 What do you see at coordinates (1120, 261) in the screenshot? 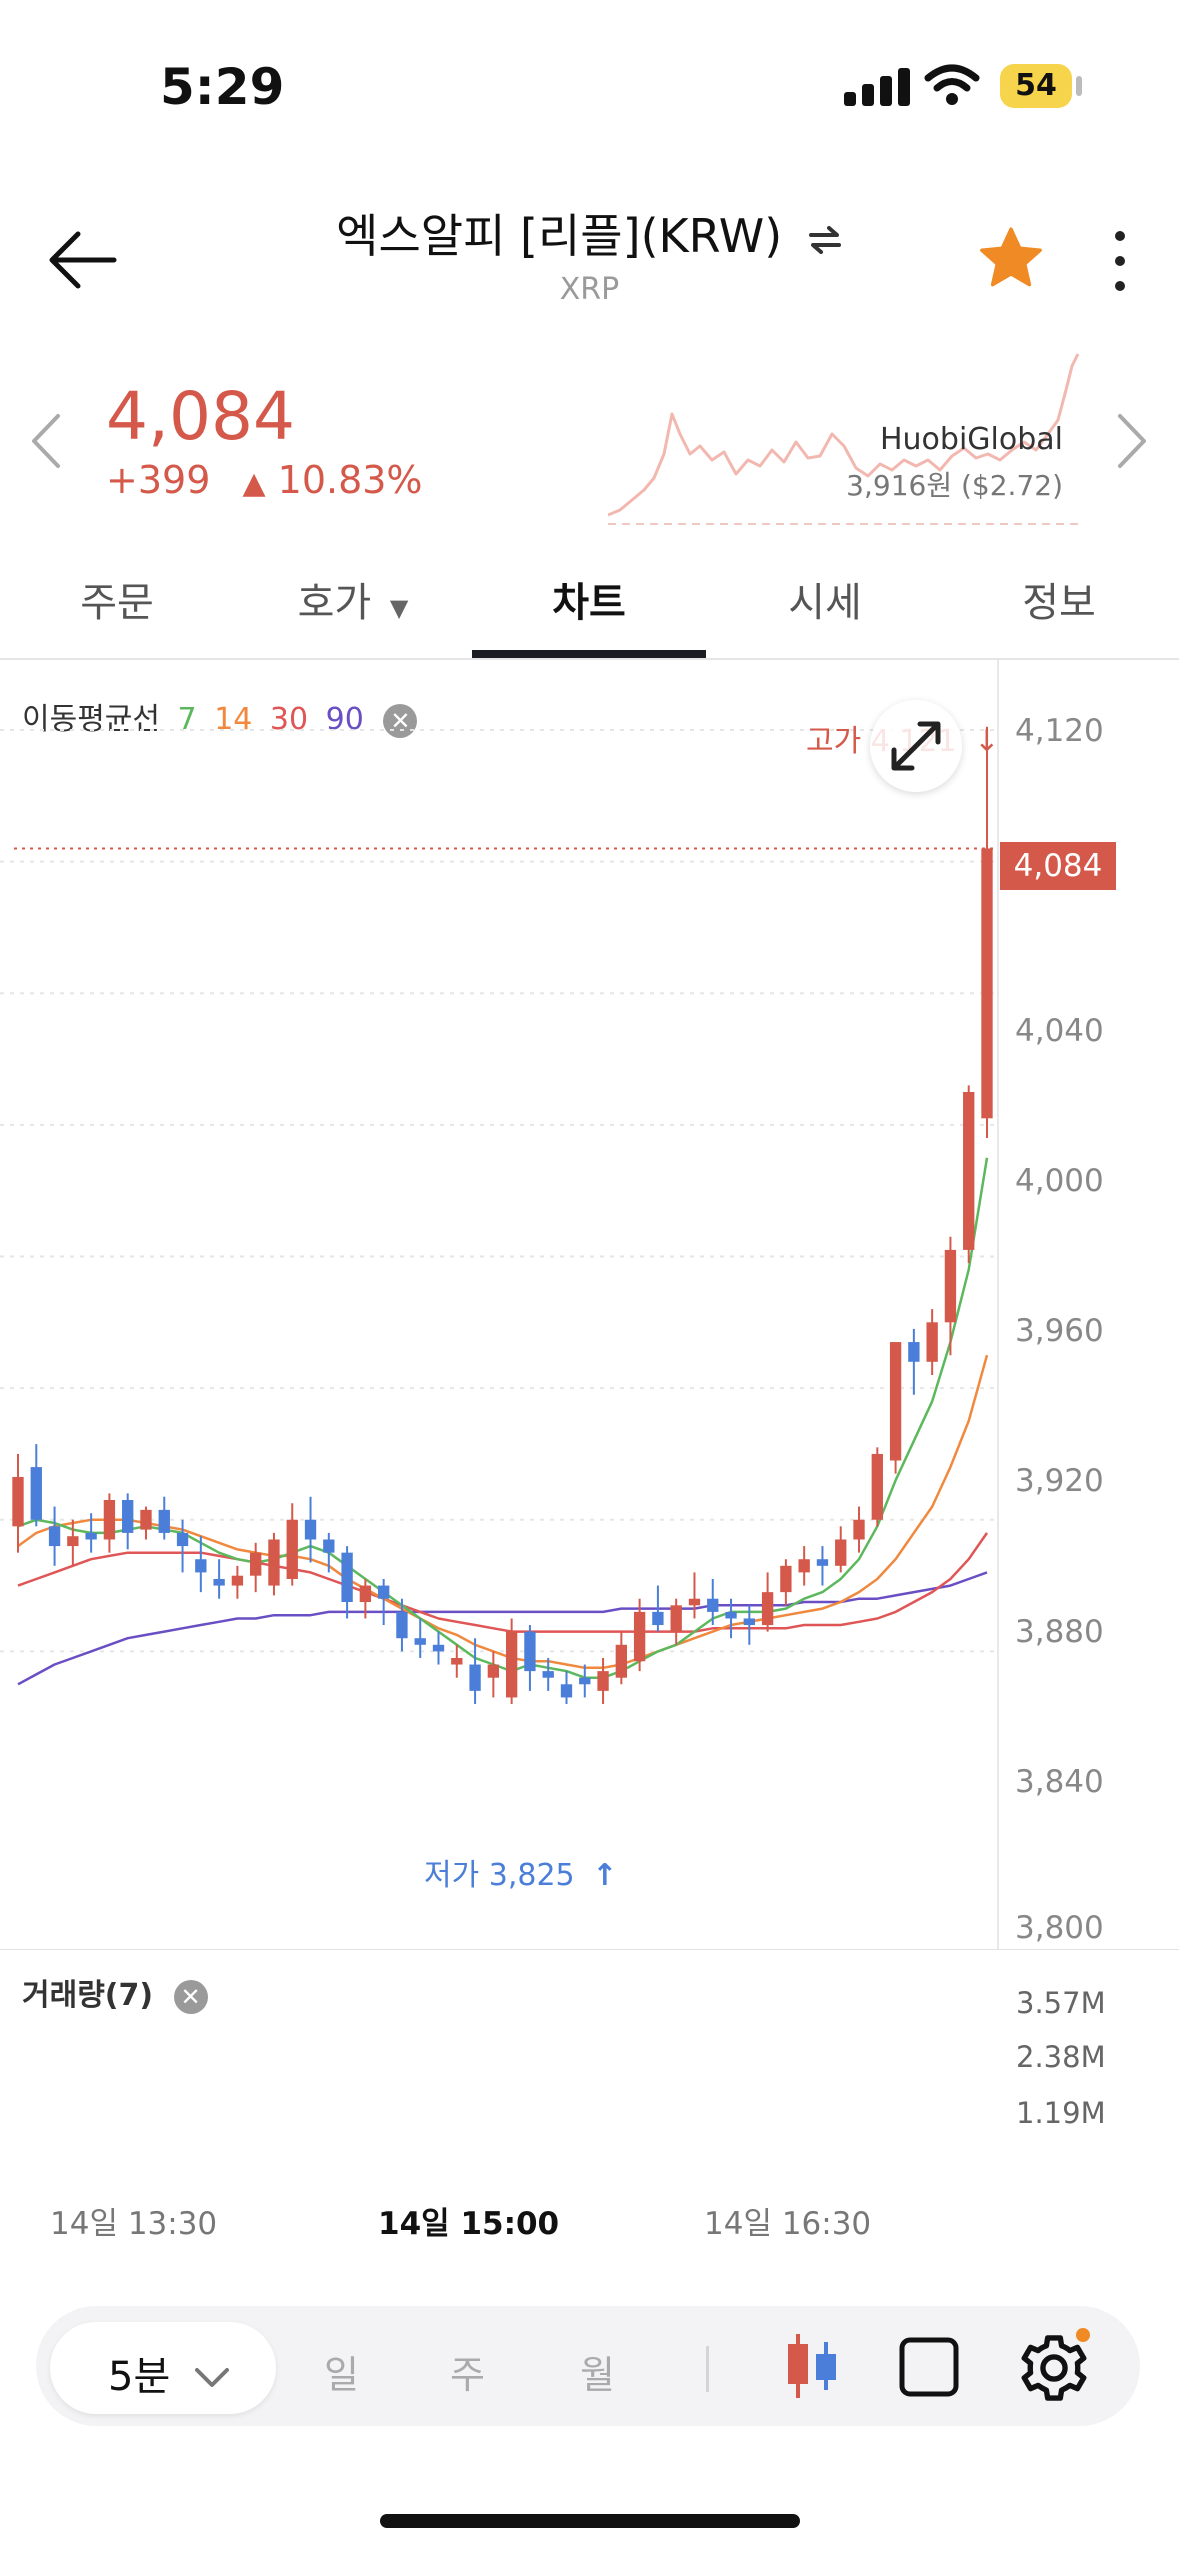
I see `more-options-icon` at bounding box center [1120, 261].